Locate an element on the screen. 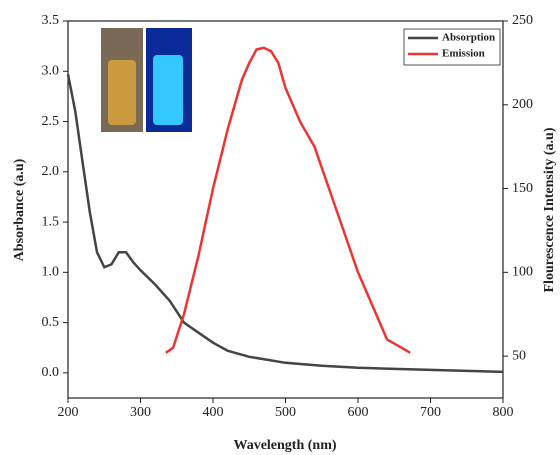 This screenshot has height=455, width=560. y2-tick-label: 250 is located at coordinates (522, 20).